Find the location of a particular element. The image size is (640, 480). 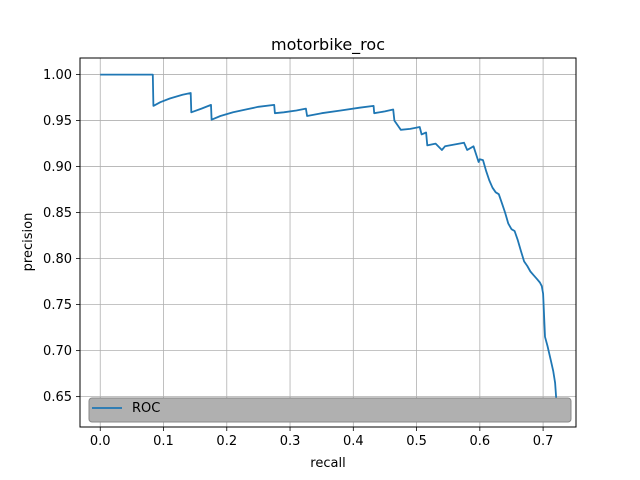

y-tick-label: 1.00 is located at coordinates (57, 75).